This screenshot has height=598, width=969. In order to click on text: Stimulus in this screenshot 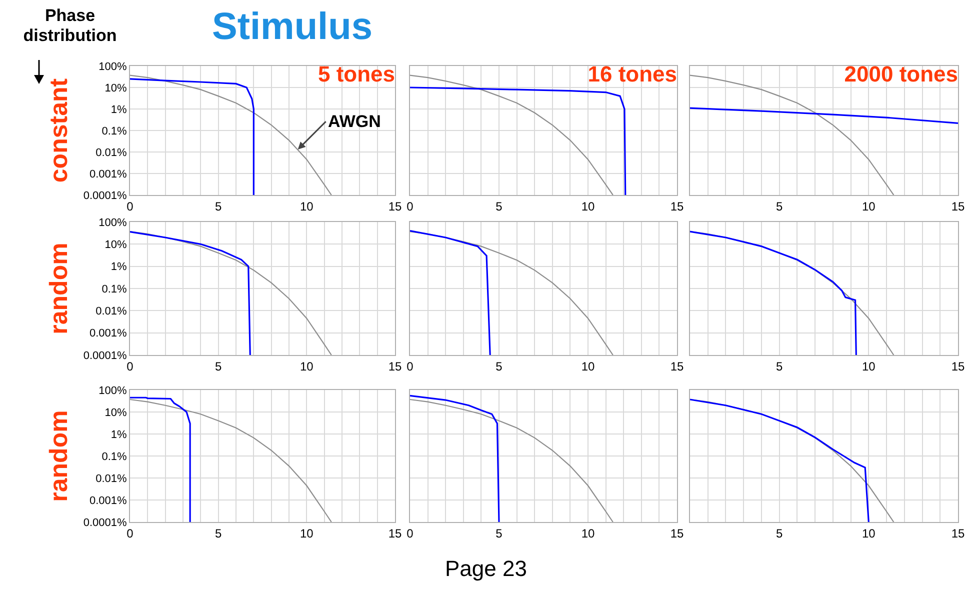, I will do `click(292, 27)`.